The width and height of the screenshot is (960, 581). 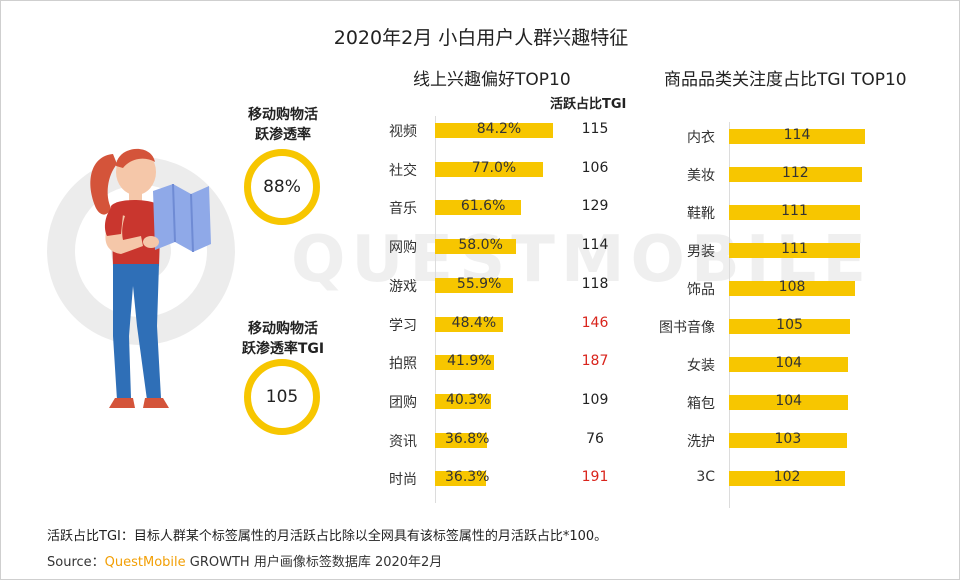 I want to click on category-bar-value: 112, so click(x=795, y=173).